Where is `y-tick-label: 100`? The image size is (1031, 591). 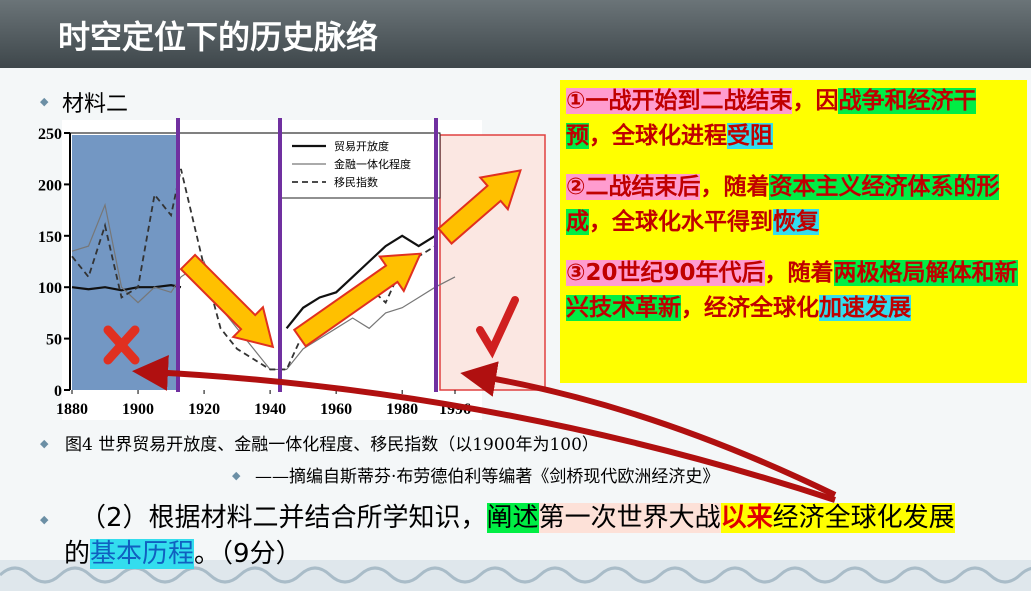
y-tick-label: 100 is located at coordinates (50, 288).